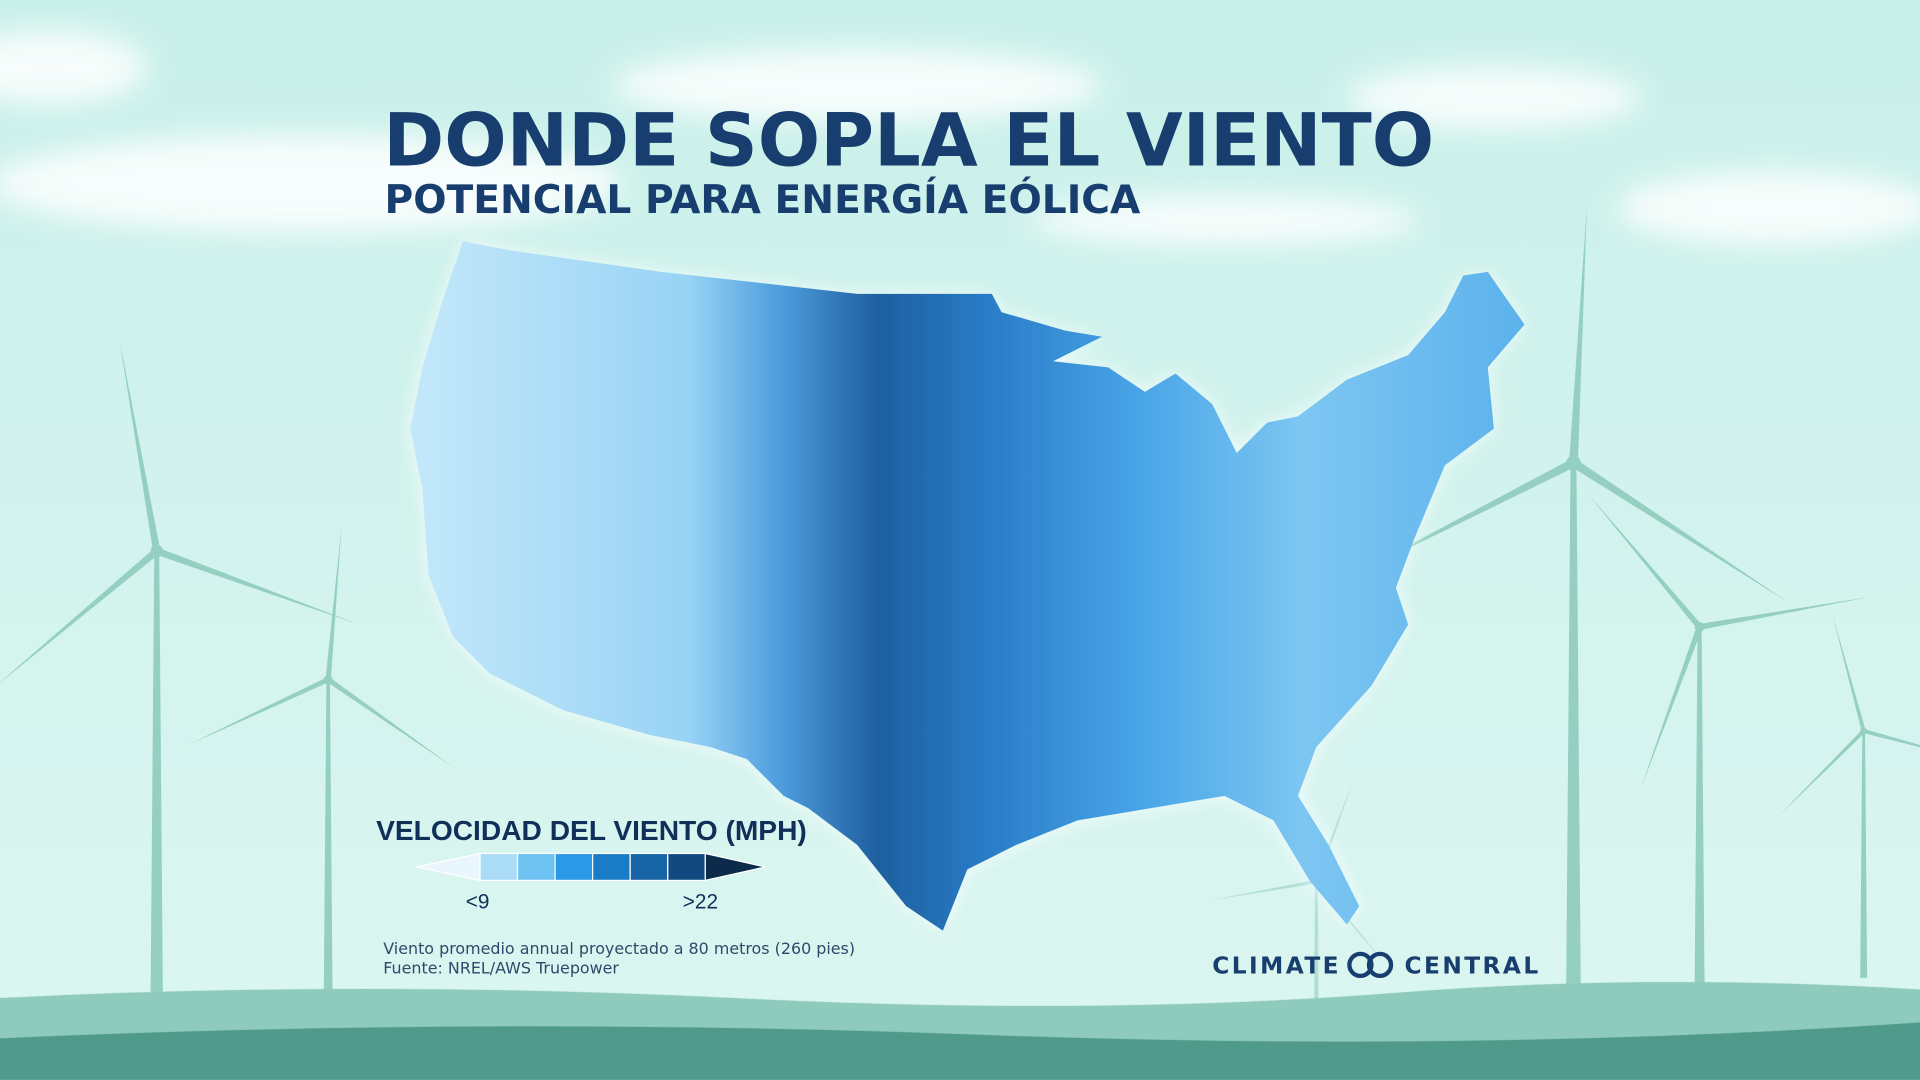 The height and width of the screenshot is (1080, 1920). What do you see at coordinates (1370, 965) in the screenshot?
I see `brand-logo` at bounding box center [1370, 965].